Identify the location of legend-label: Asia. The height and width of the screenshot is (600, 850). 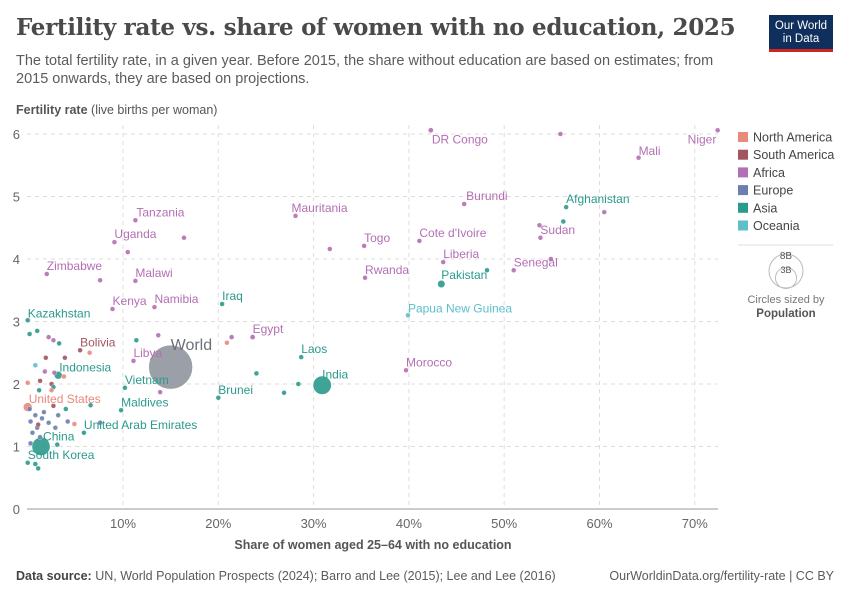
(765, 208).